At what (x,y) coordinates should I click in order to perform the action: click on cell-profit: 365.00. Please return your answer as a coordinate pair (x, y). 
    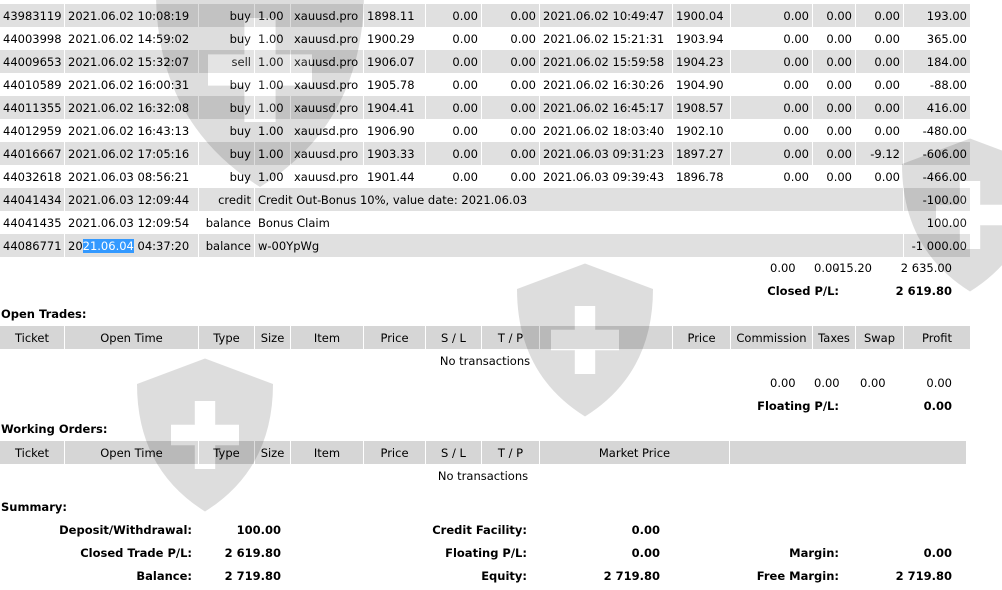
    Looking at the image, I should click on (946, 38).